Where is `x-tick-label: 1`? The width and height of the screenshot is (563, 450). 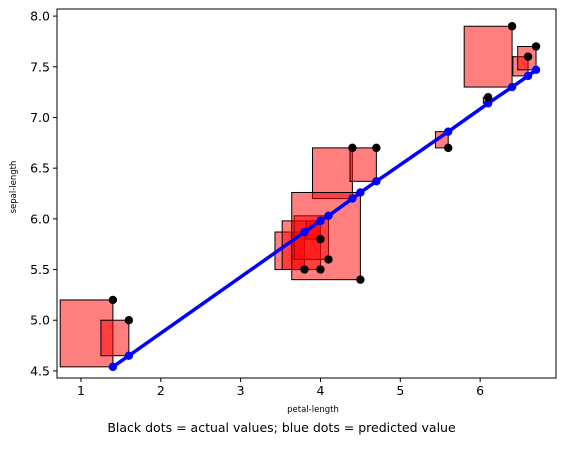 x-tick-label: 1 is located at coordinates (81, 390).